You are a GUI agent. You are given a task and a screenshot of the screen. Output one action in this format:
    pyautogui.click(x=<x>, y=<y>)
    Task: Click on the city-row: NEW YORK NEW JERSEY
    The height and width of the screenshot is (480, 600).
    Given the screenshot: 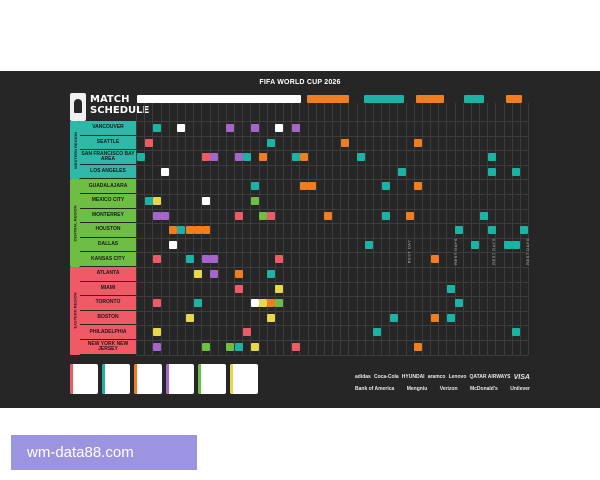 What is the action you would take?
    pyautogui.click(x=108, y=347)
    